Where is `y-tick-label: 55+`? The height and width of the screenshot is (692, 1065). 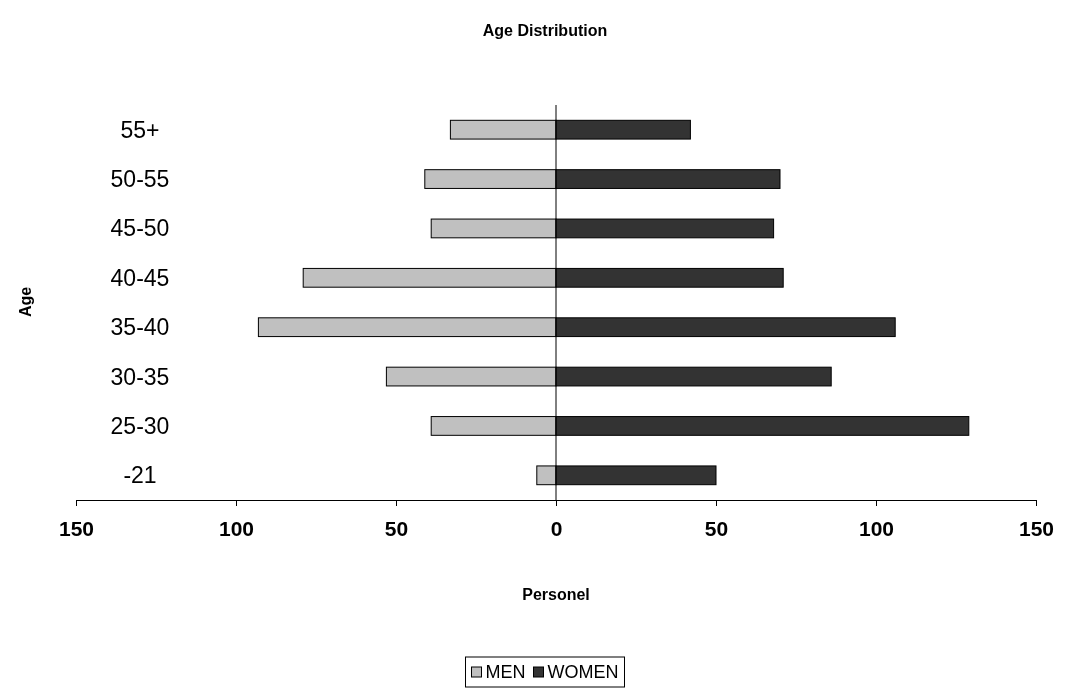 y-tick-label: 55+ is located at coordinates (140, 129).